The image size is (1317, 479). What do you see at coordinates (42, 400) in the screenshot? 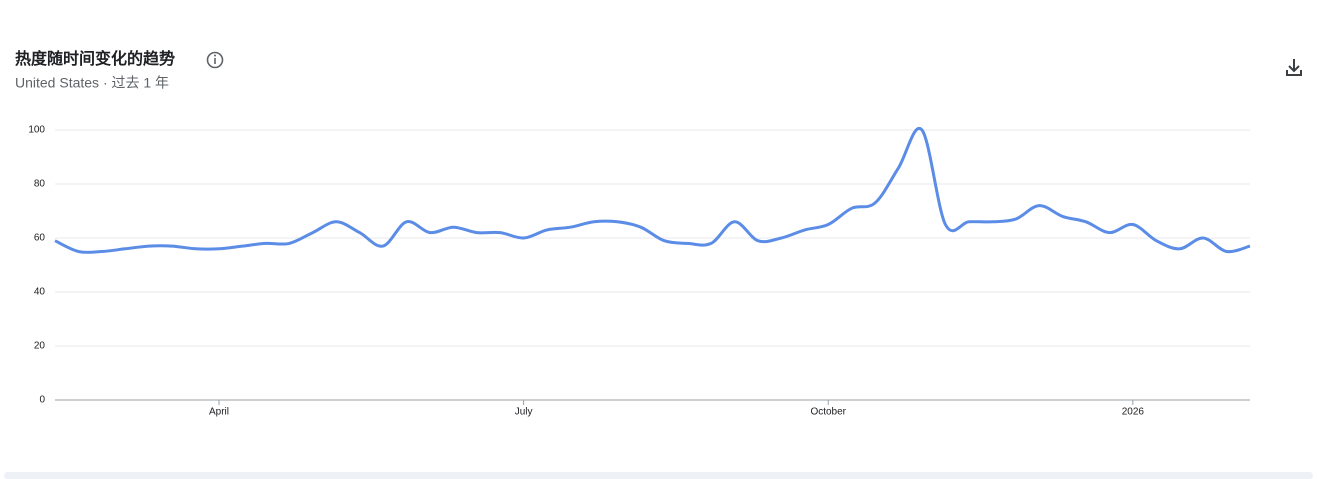
I see `y-tick-label: 0` at bounding box center [42, 400].